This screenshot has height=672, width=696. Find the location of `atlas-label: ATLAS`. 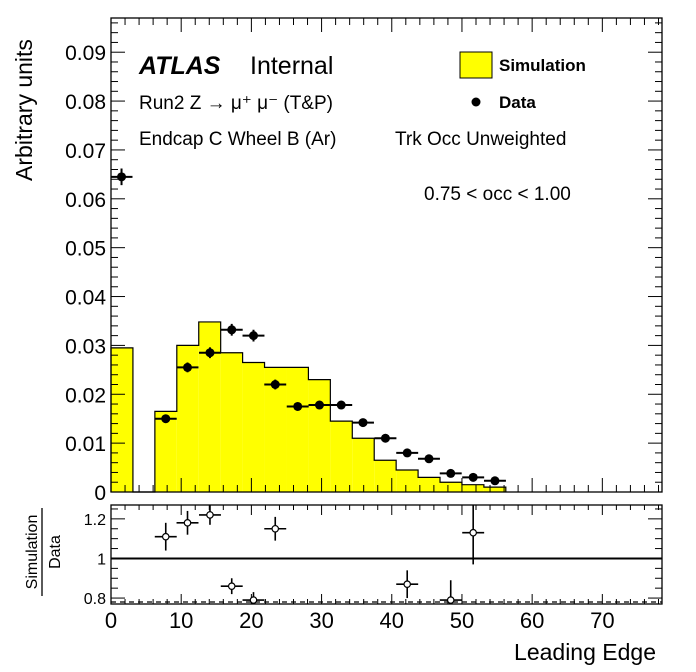

atlas-label: ATLAS is located at coordinates (179, 66).